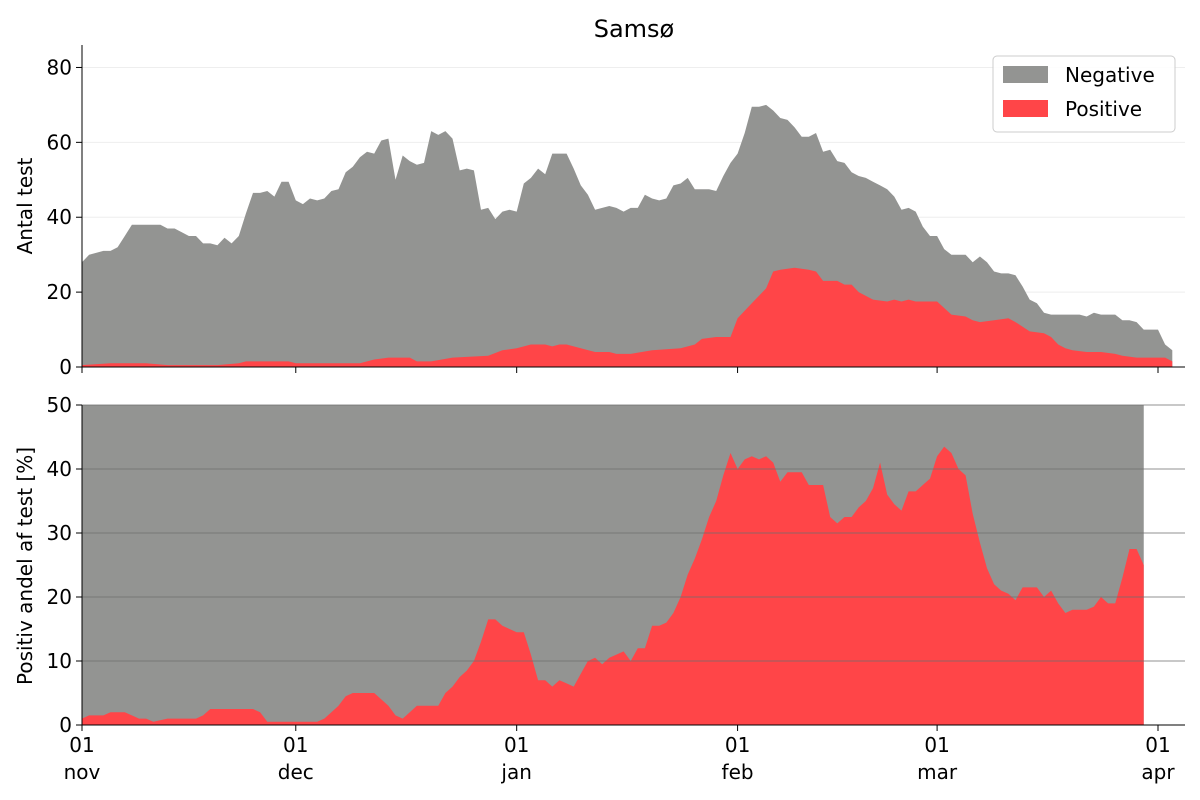 This screenshot has height=800, width=1200. Describe the element at coordinates (1025, 108) in the screenshot. I see `legend-swatch-positive` at that location.